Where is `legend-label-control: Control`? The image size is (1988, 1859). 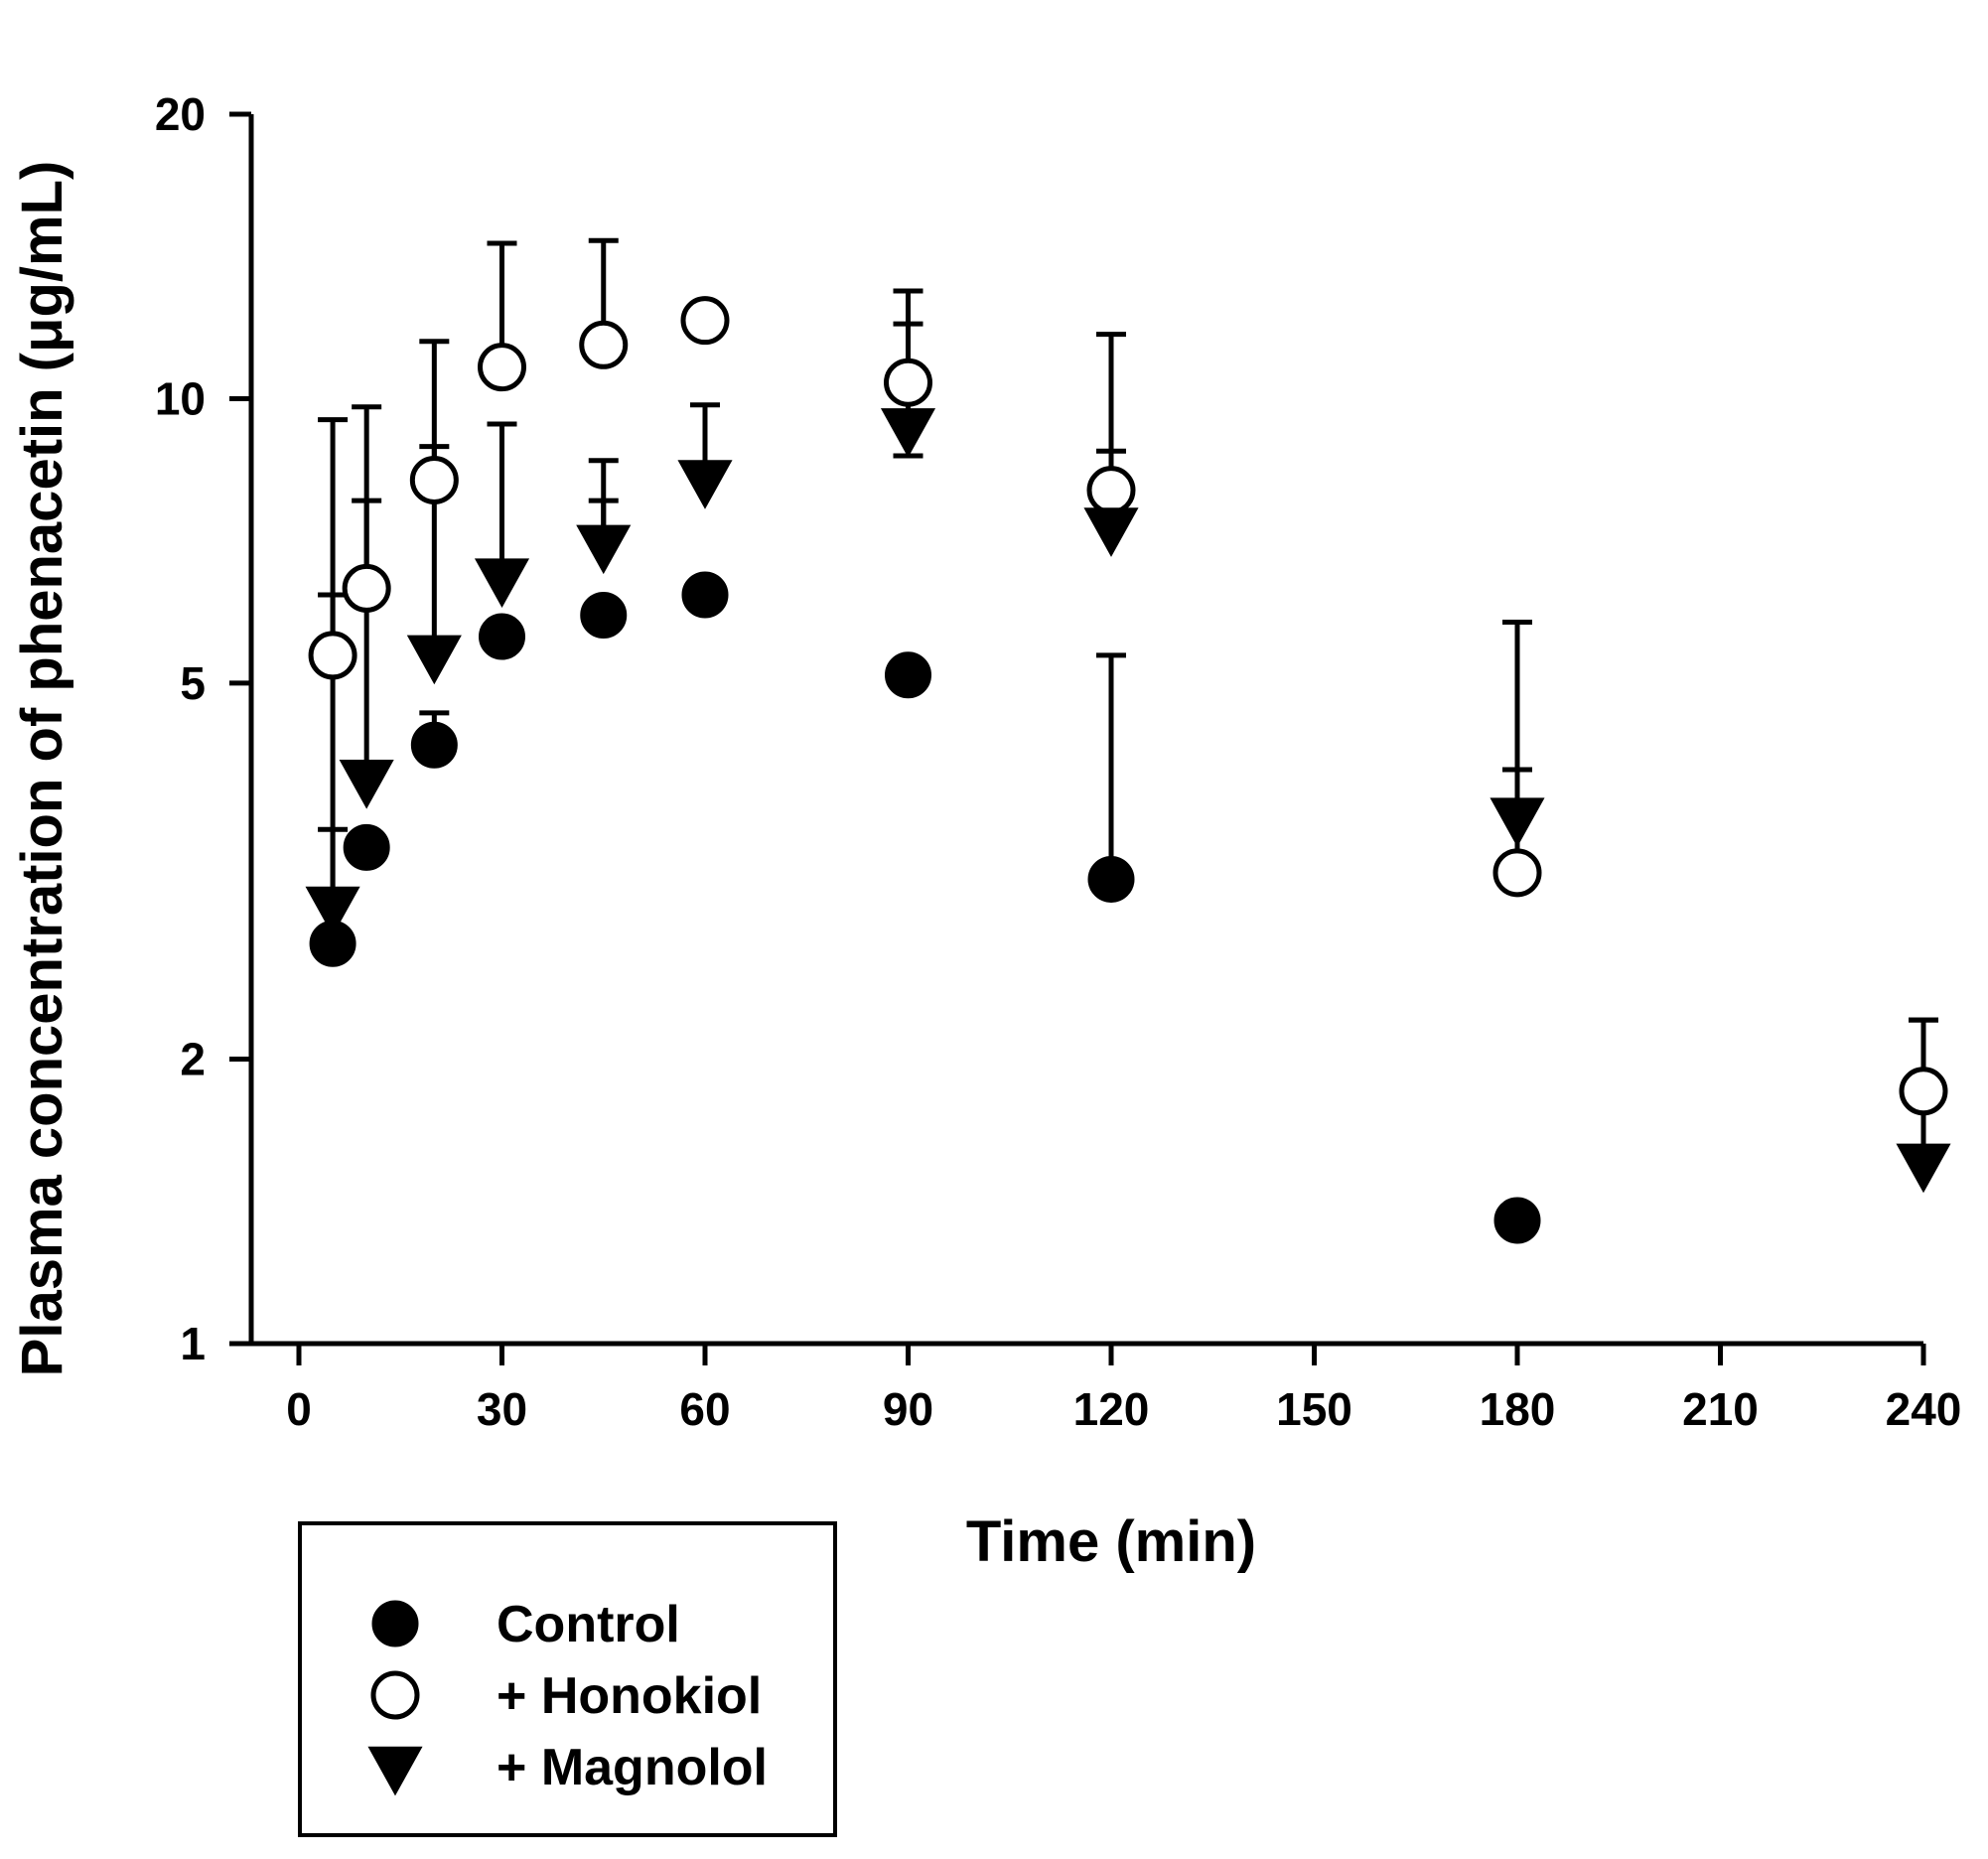
legend-label-control: Control is located at coordinates (588, 1625).